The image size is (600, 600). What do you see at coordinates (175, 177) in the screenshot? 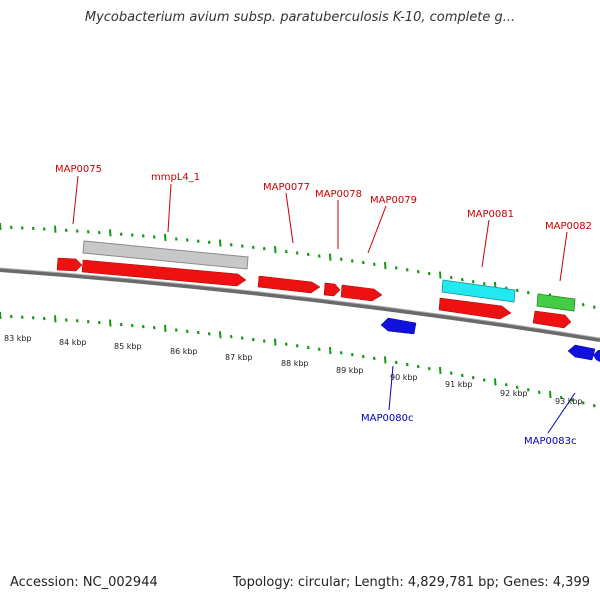
I see `gene-label-mmpl4-1: mmpL4_1` at bounding box center [175, 177].